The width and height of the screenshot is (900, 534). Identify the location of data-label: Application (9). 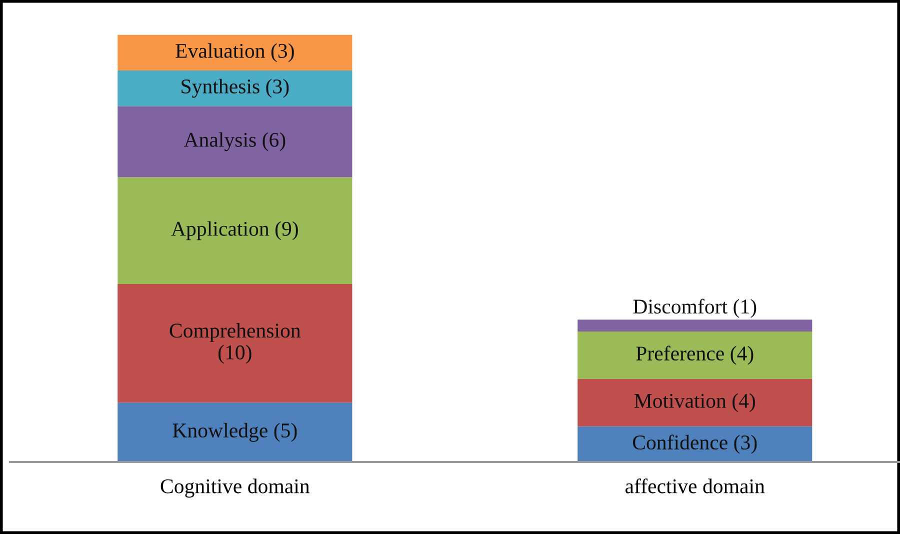
(234, 230).